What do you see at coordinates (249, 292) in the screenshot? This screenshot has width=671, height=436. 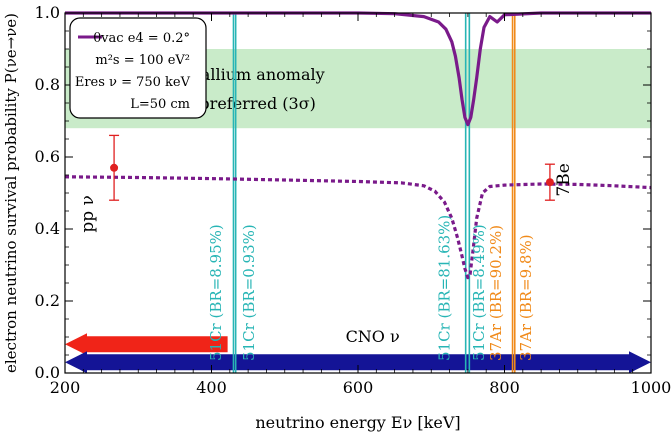 I see `line-label-1: 51Cr (BR=0.93%)` at bounding box center [249, 292].